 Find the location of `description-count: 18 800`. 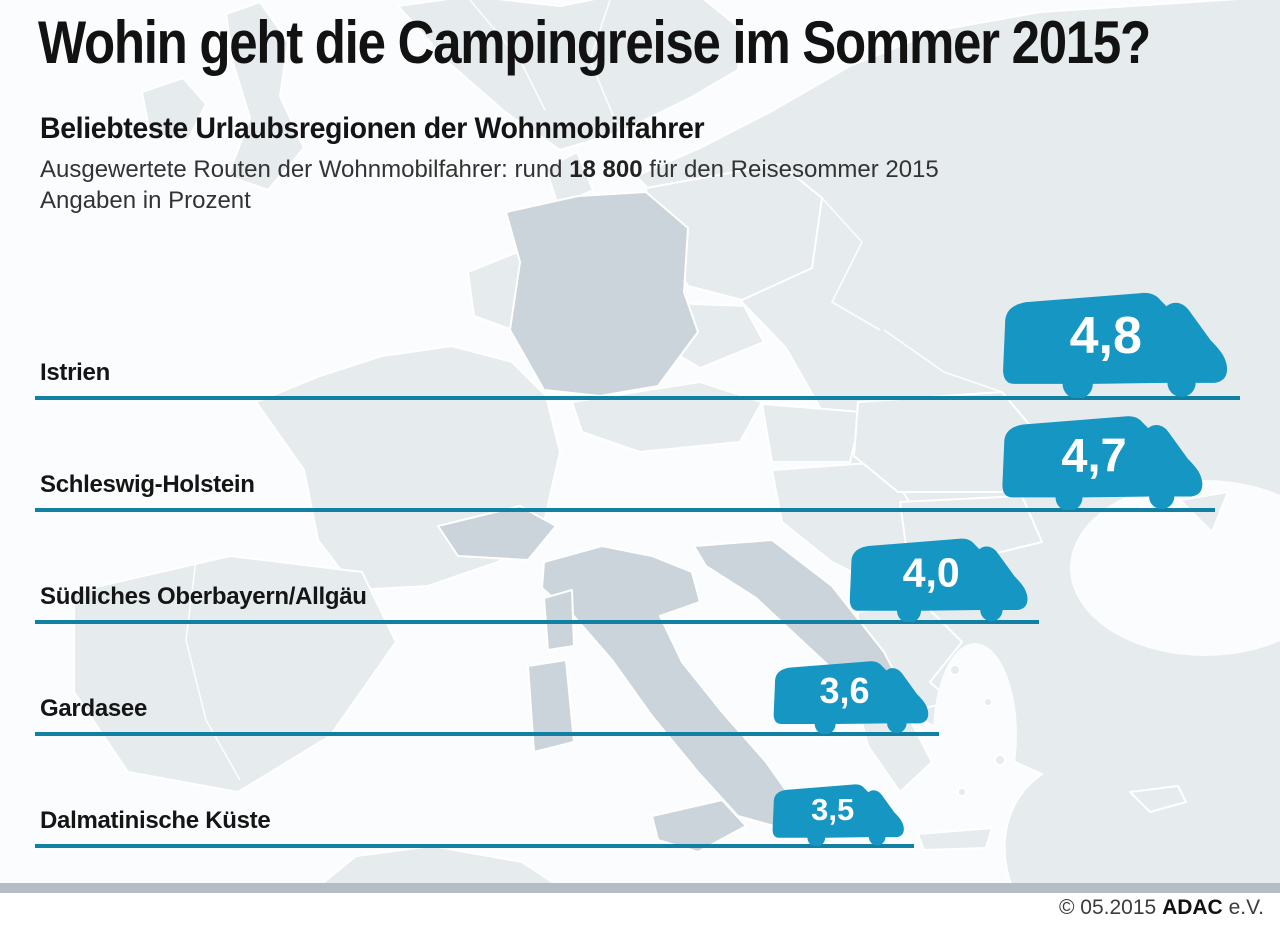

description-count: 18 800 is located at coordinates (606, 169).